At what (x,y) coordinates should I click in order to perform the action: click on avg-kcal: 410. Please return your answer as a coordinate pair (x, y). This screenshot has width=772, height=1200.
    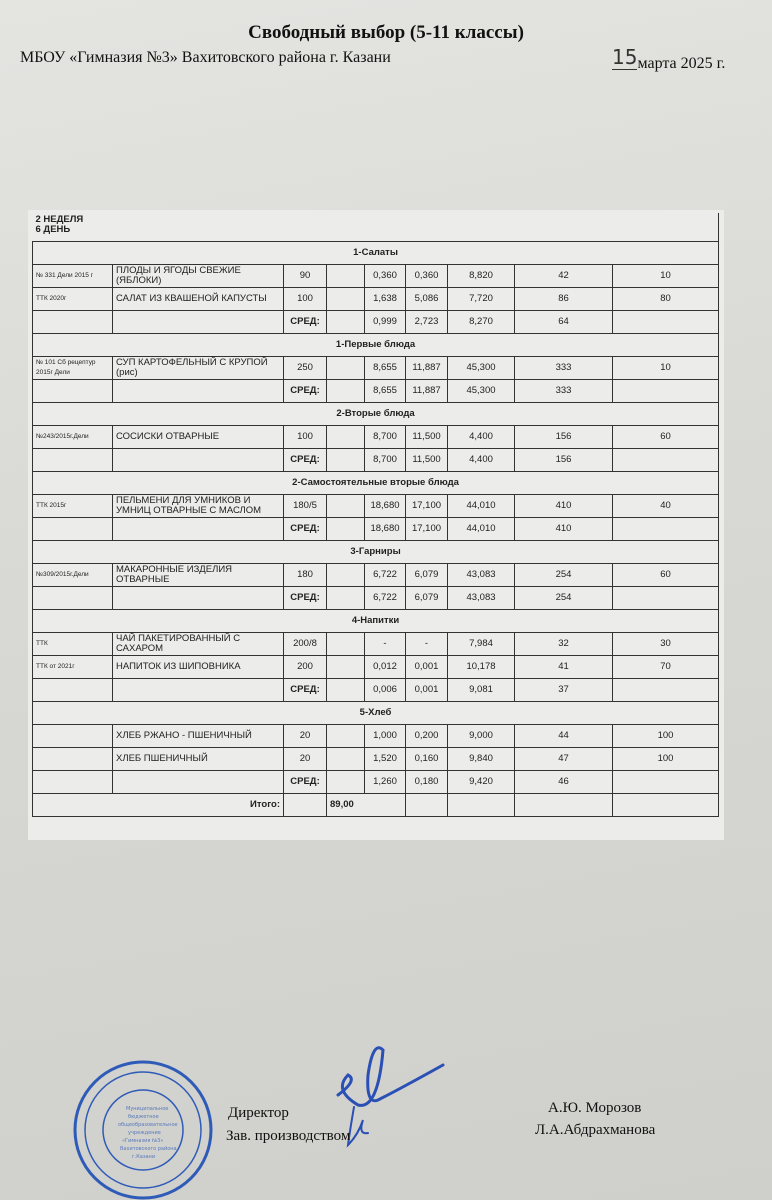
    Looking at the image, I should click on (563, 529).